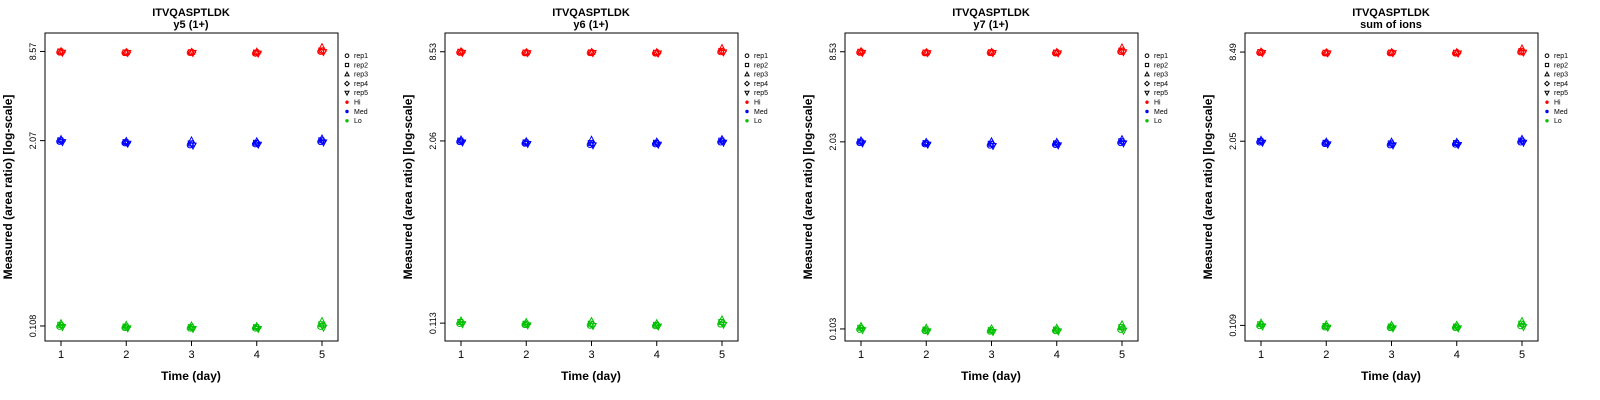 The height and width of the screenshot is (400, 1600). I want to click on legend-label: Lo, so click(1558, 121).